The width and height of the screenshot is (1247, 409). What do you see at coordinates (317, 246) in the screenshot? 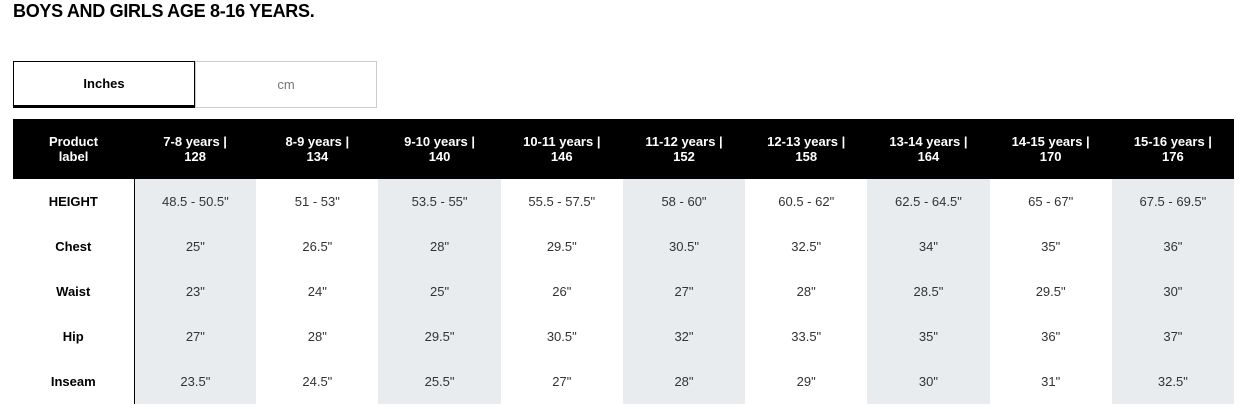
I see `cell: 26.5"` at bounding box center [317, 246].